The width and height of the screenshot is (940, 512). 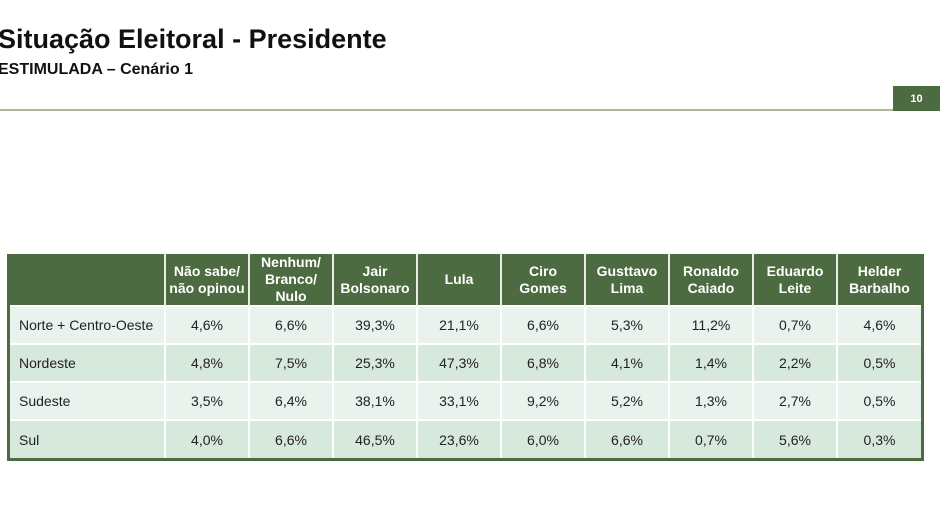 What do you see at coordinates (794, 438) in the screenshot?
I see `value-cell: 5,6%` at bounding box center [794, 438].